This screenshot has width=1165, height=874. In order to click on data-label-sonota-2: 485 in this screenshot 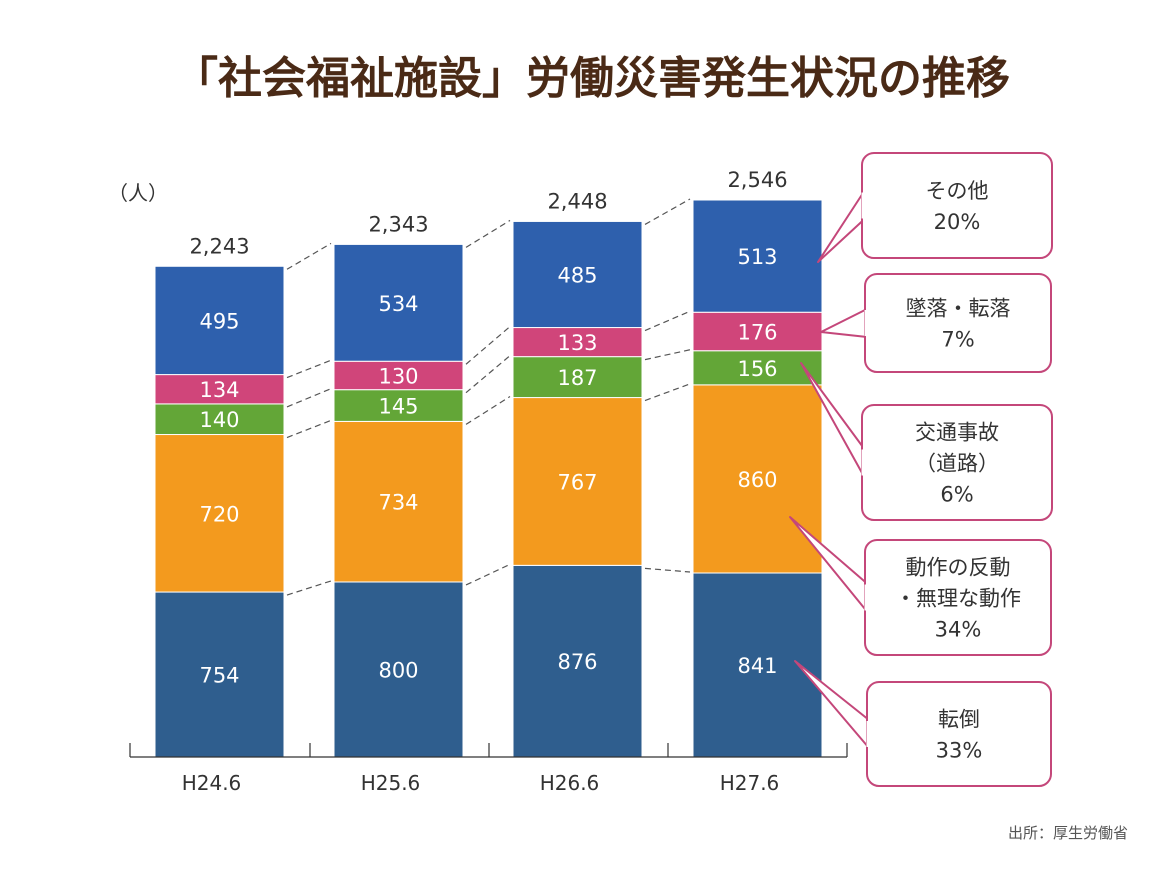, I will do `click(577, 275)`.